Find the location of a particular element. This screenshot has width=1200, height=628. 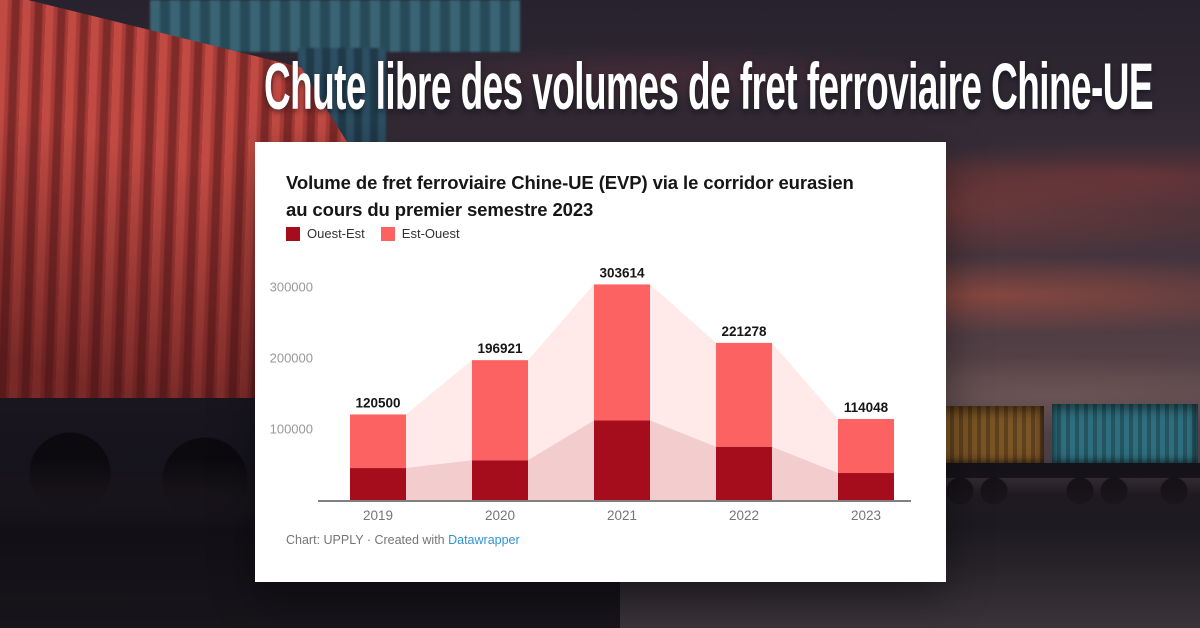

y-tick-label: 100000 is located at coordinates (291, 429).